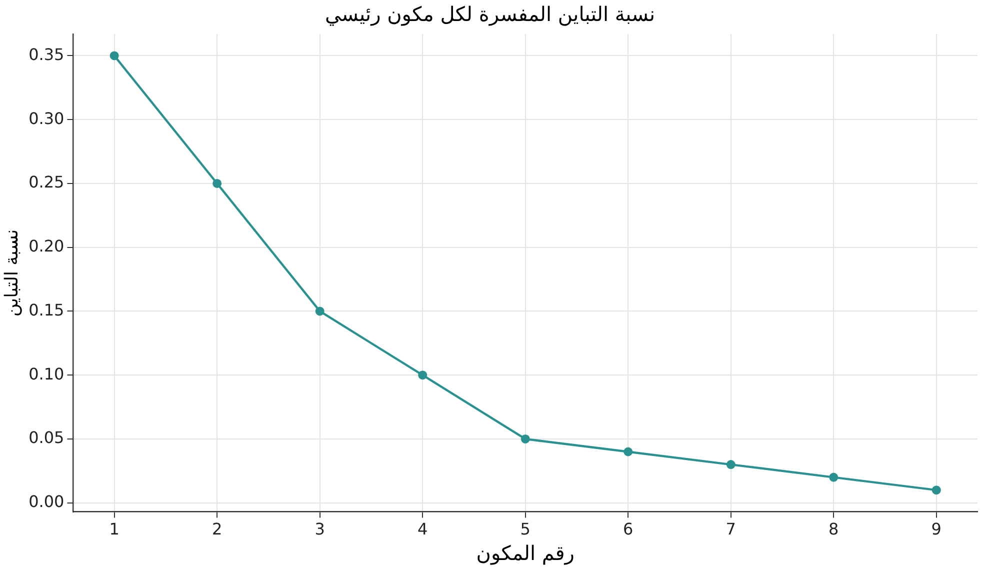 The height and width of the screenshot is (567, 982). What do you see at coordinates (525, 529) in the screenshot?
I see `x-tick-label: 5` at bounding box center [525, 529].